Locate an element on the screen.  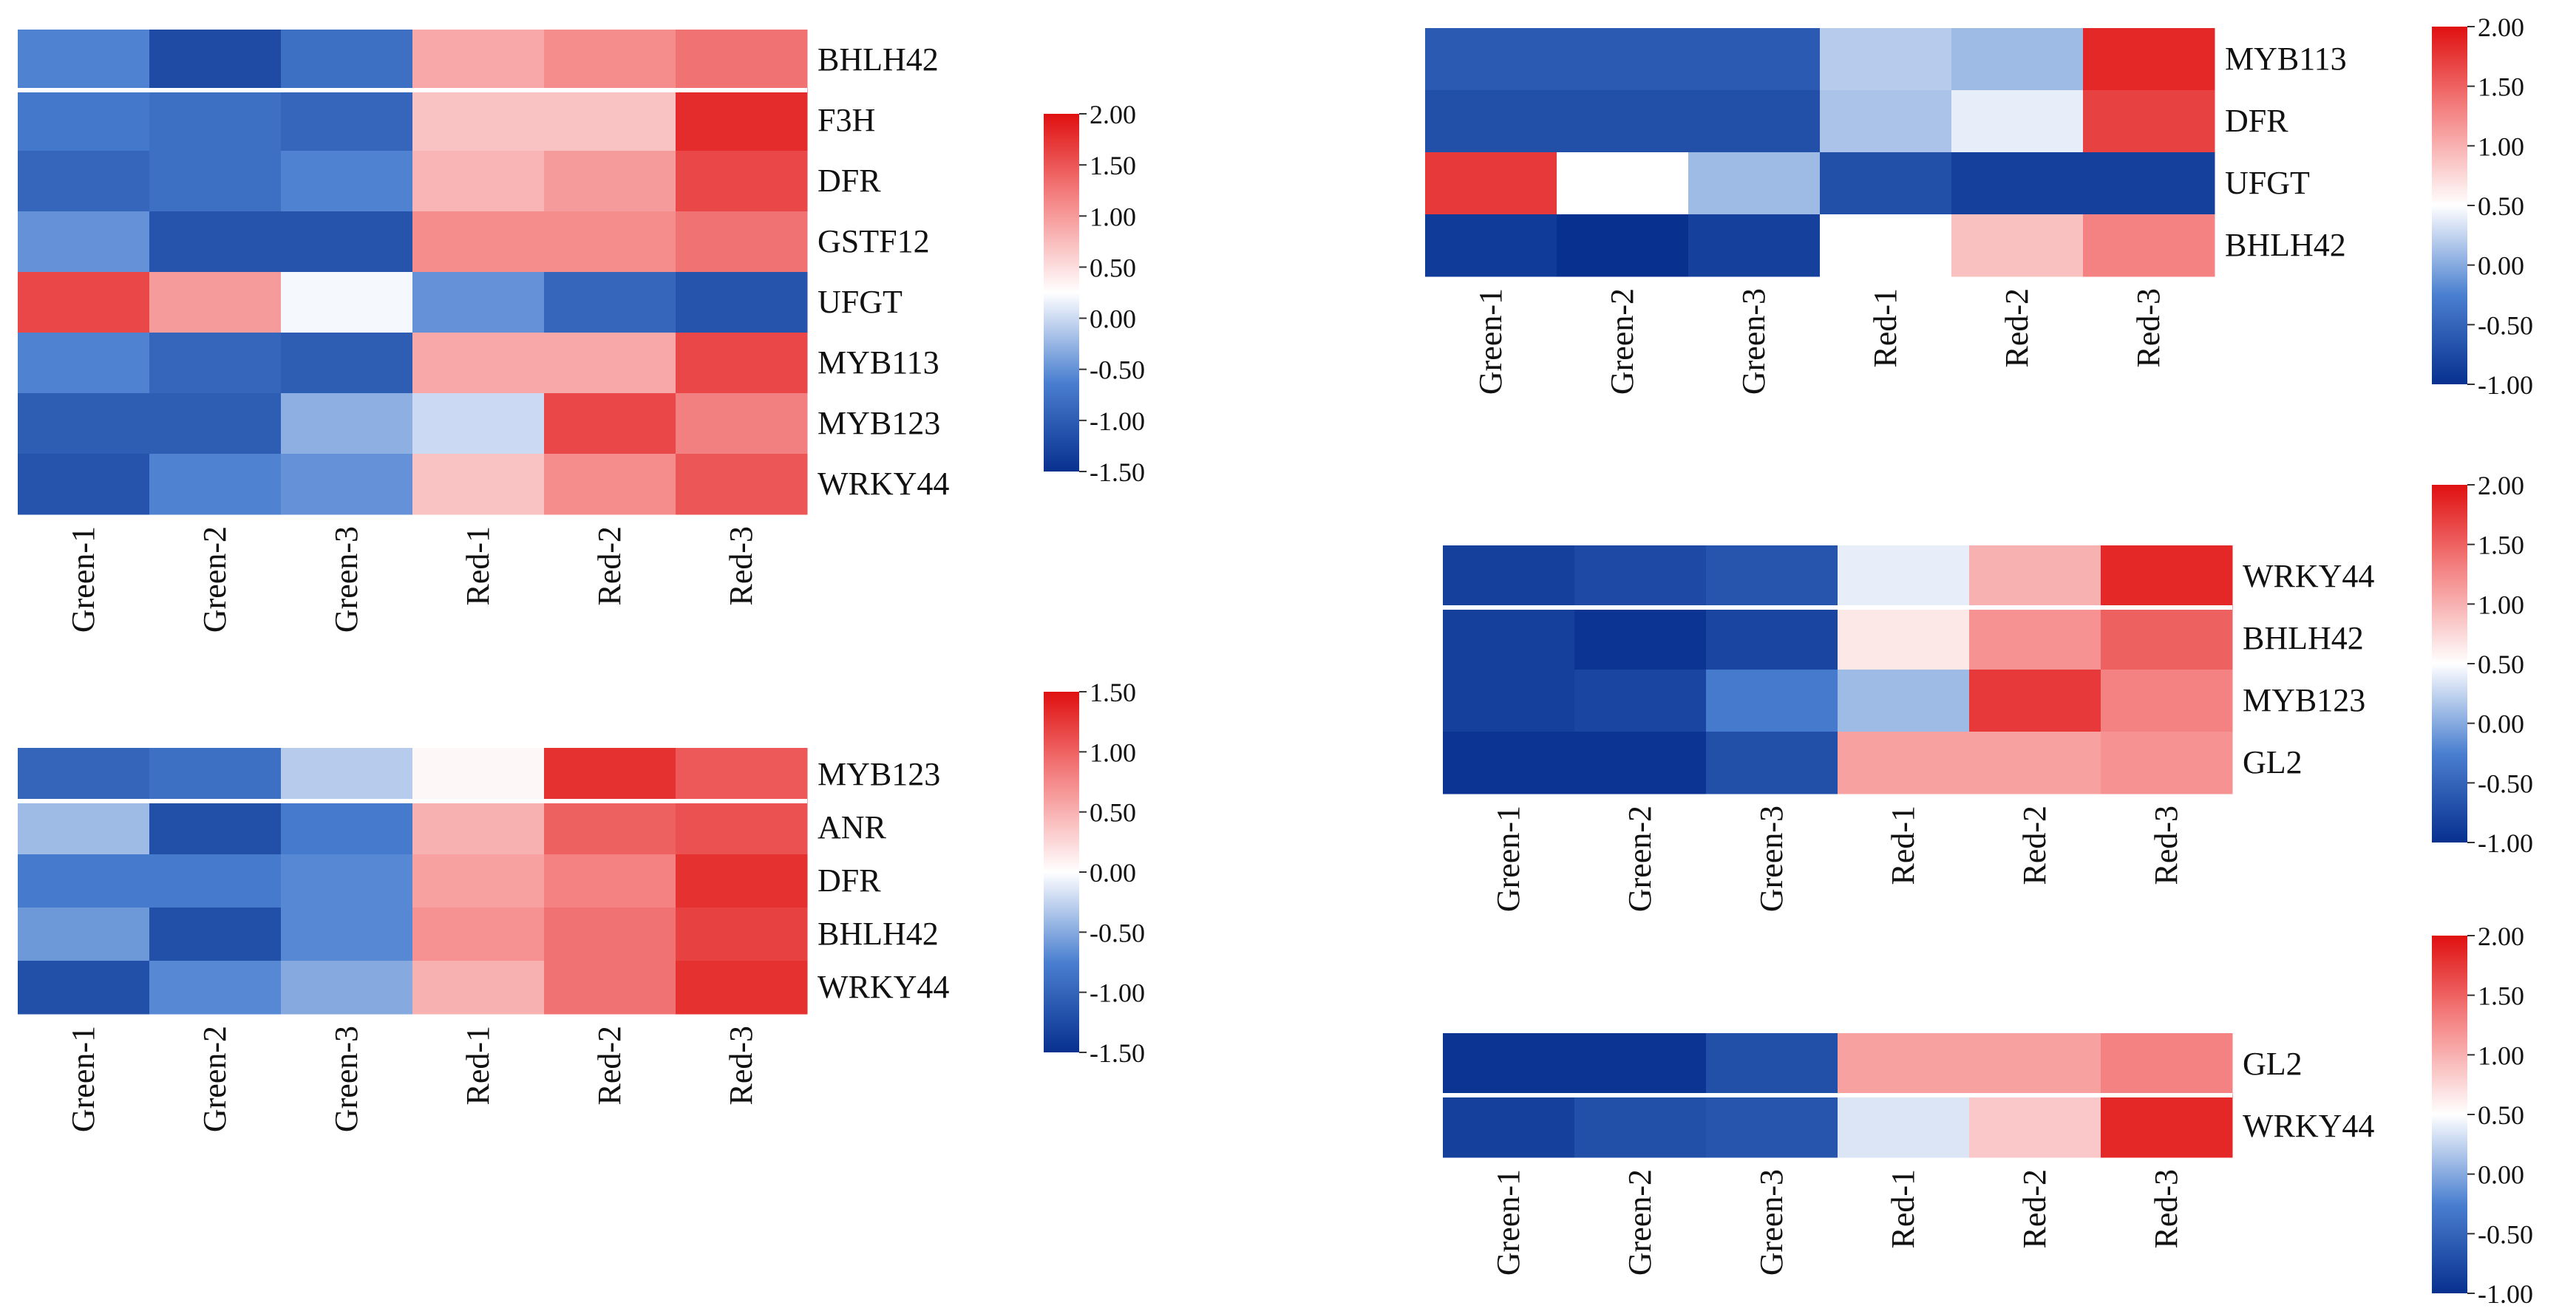
legend-tick-label: -0.50 is located at coordinates (1117, 932).